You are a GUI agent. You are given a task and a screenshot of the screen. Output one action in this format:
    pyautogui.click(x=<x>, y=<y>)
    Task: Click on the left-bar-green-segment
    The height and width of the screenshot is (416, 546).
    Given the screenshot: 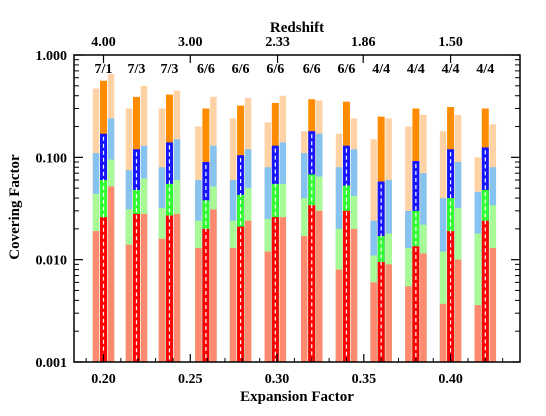 What is the action you would take?
    pyautogui.click(x=478, y=297)
    